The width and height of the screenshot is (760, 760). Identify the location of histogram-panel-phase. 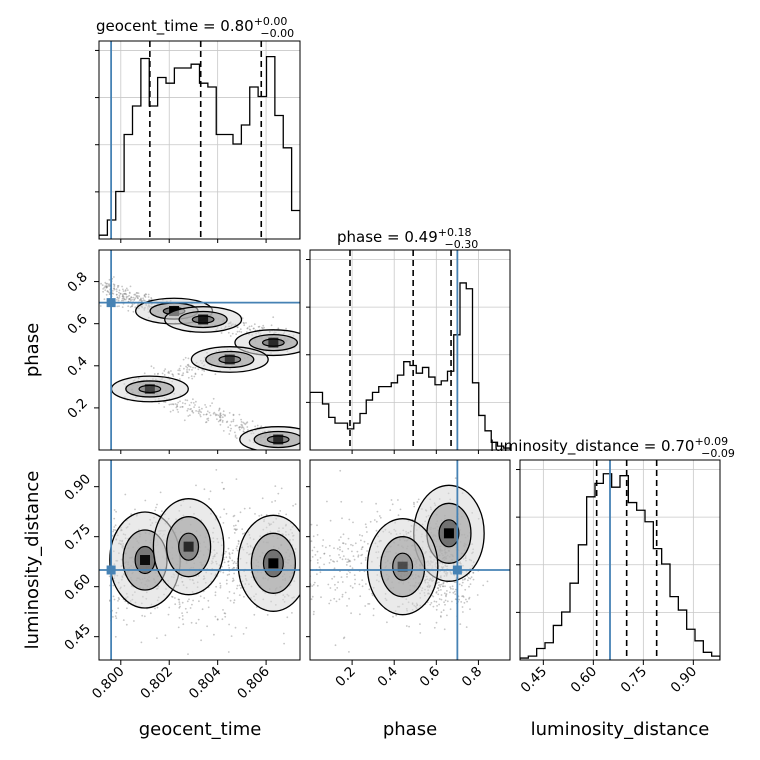
(410, 350).